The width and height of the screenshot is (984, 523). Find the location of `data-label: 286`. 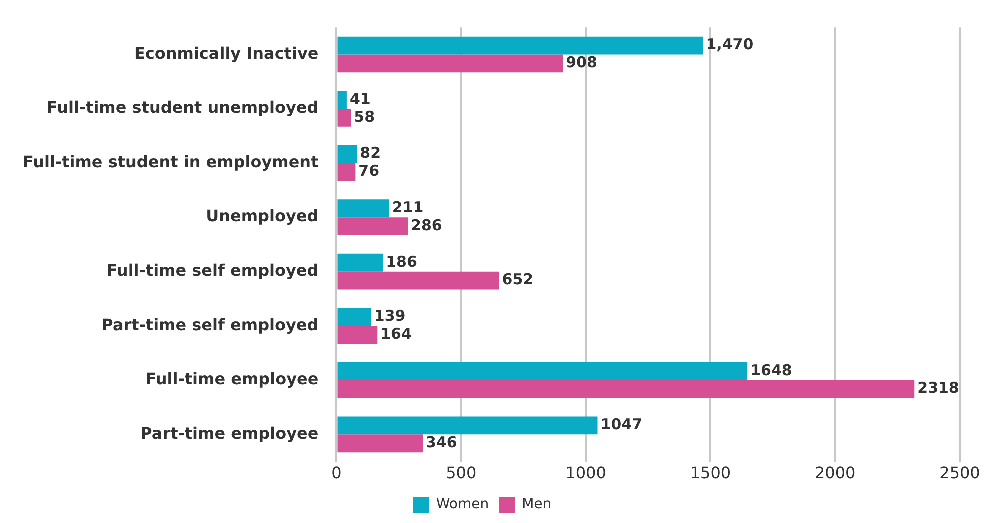

data-label: 286 is located at coordinates (426, 225).